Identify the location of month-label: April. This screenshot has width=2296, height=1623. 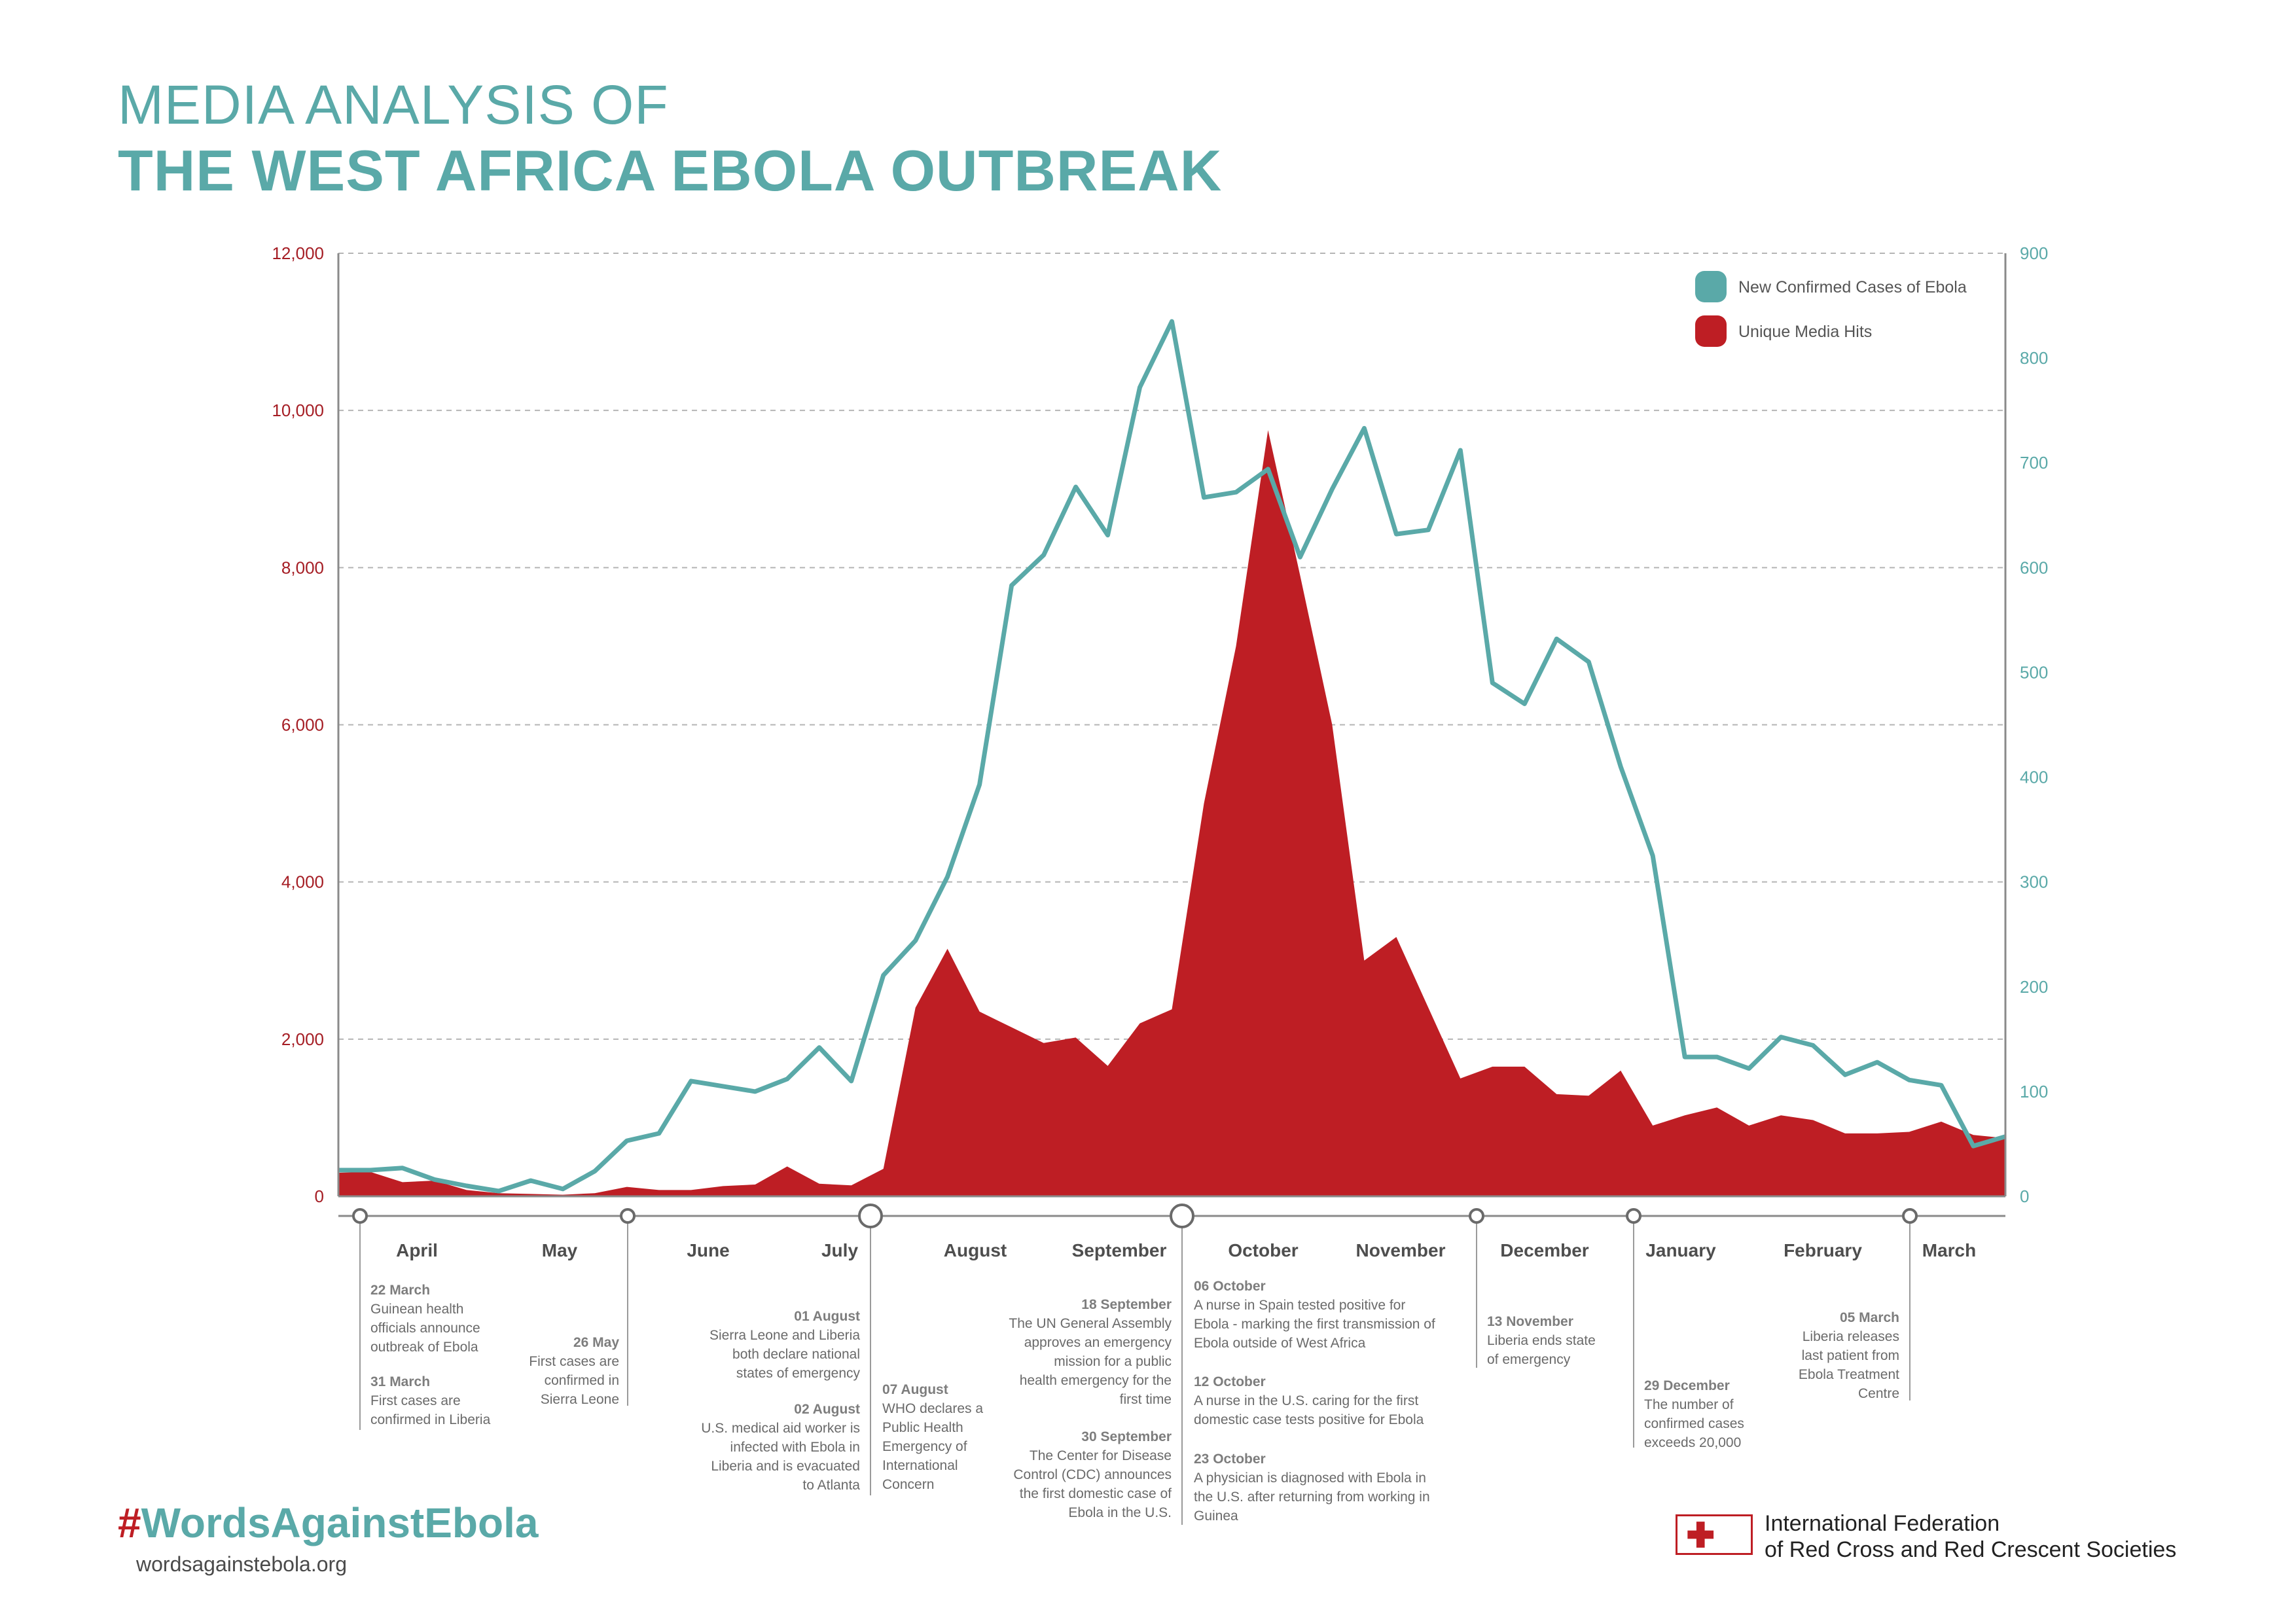
(417, 1250).